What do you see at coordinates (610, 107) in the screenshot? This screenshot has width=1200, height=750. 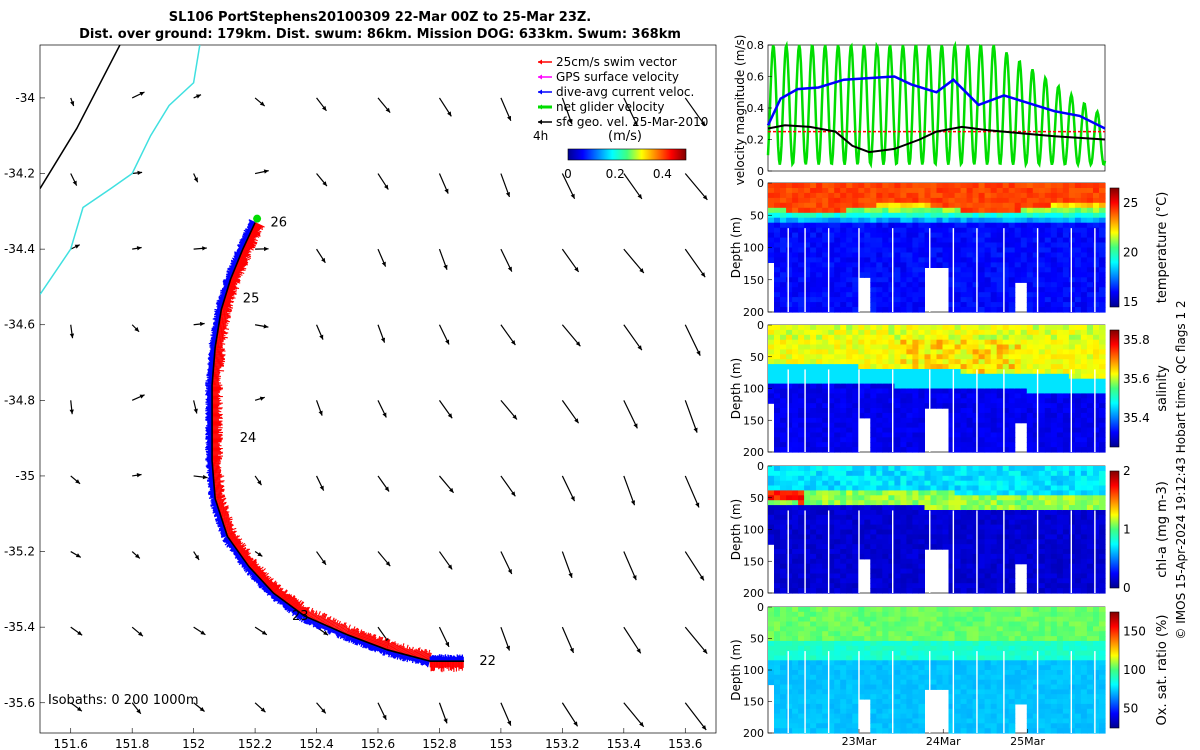 I see `legend-entry: net glider velocity` at bounding box center [610, 107].